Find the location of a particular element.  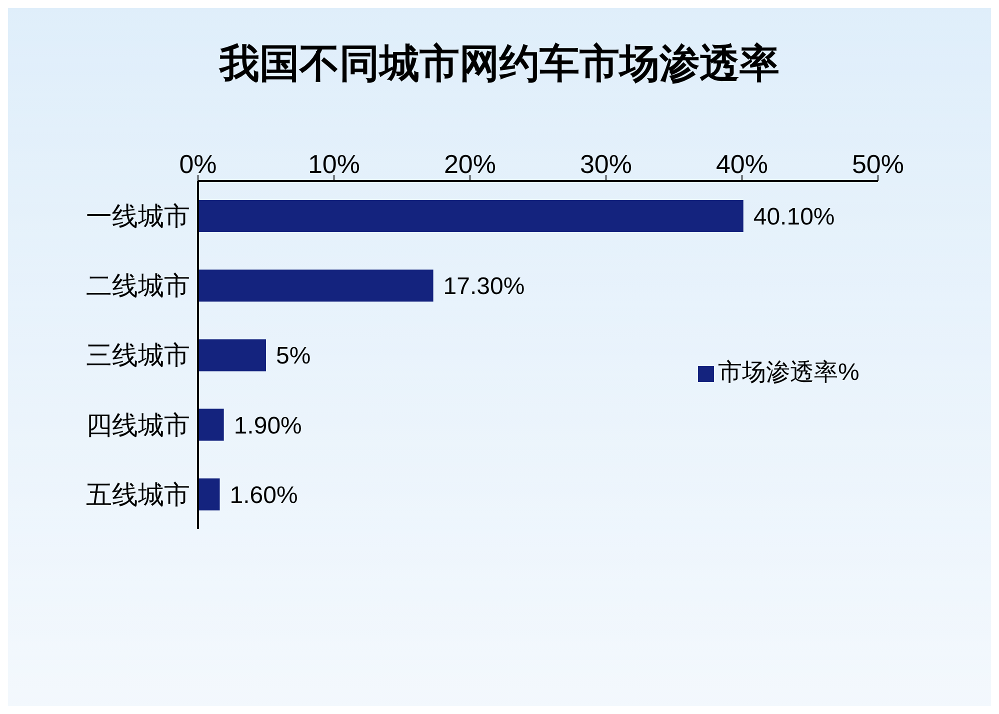

data-label: 5% is located at coordinates (293, 356).